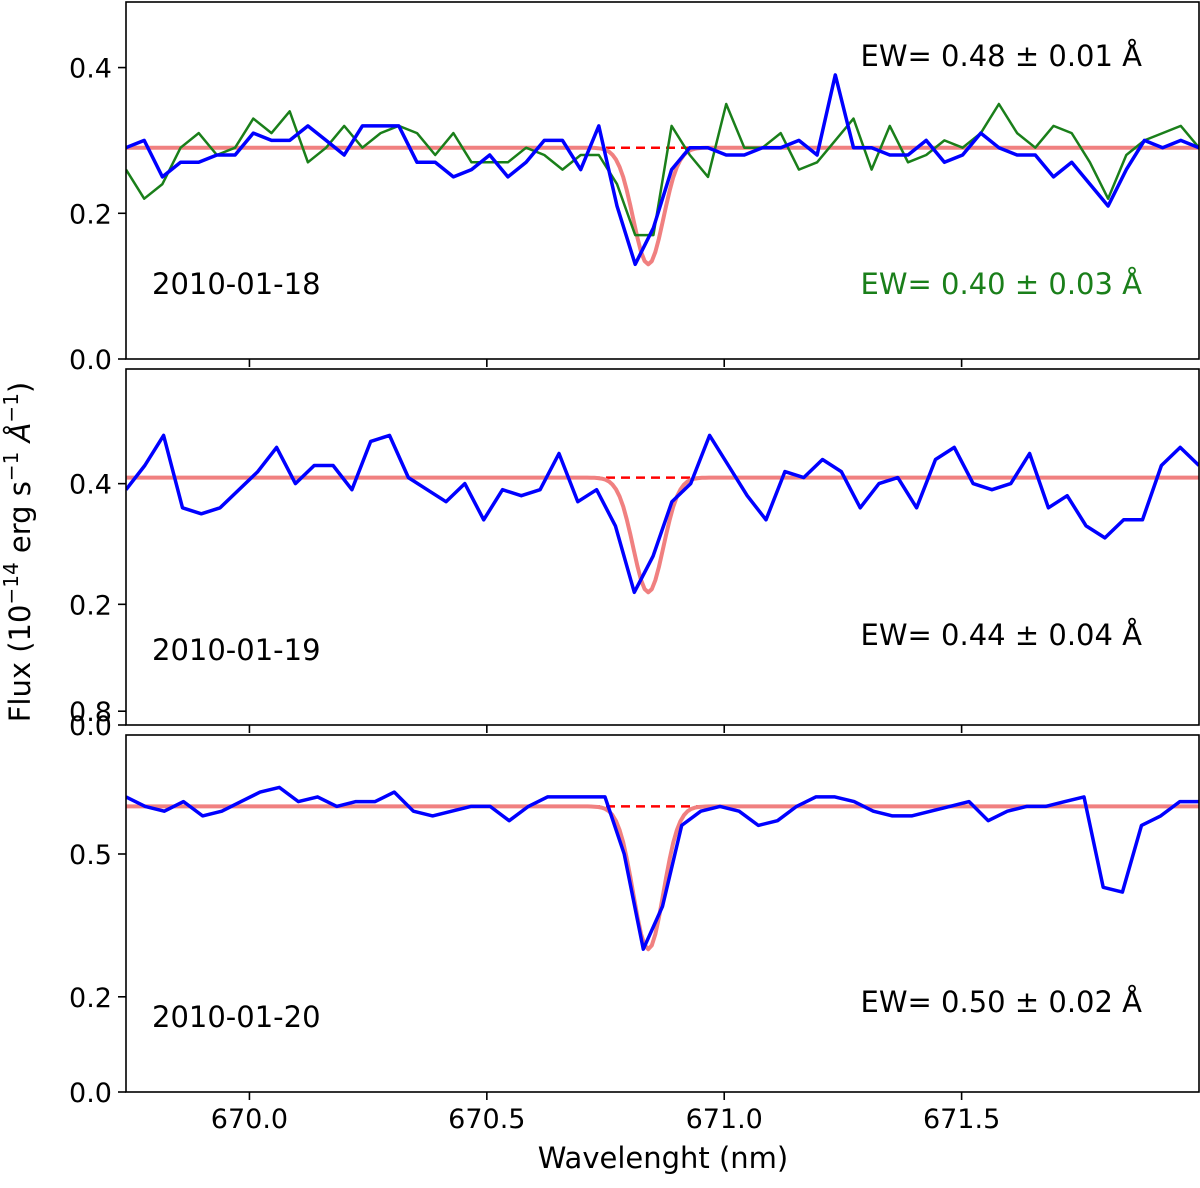  Describe the element at coordinates (11, 583) in the screenshot. I see `y-axis-label-exponent: −14` at that location.